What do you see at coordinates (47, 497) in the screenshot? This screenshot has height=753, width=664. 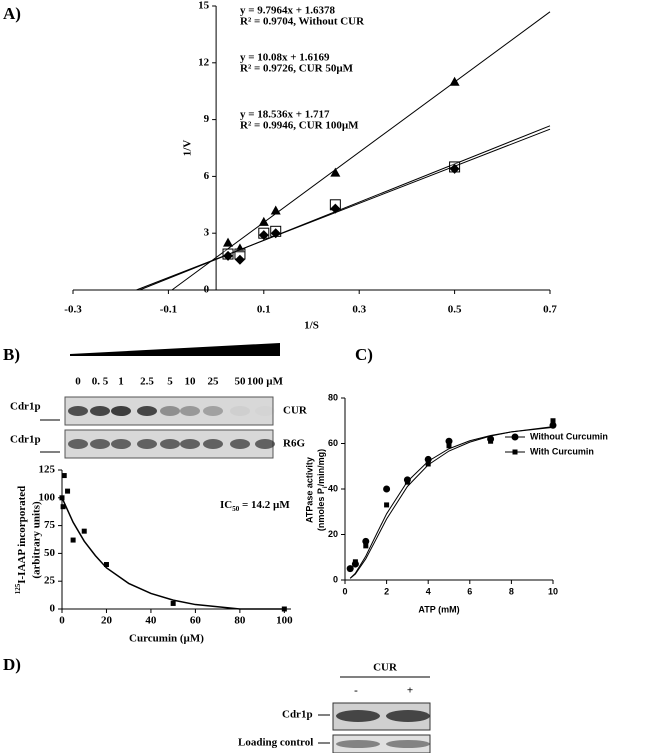 I see `y-tick-label: 100` at bounding box center [47, 497].